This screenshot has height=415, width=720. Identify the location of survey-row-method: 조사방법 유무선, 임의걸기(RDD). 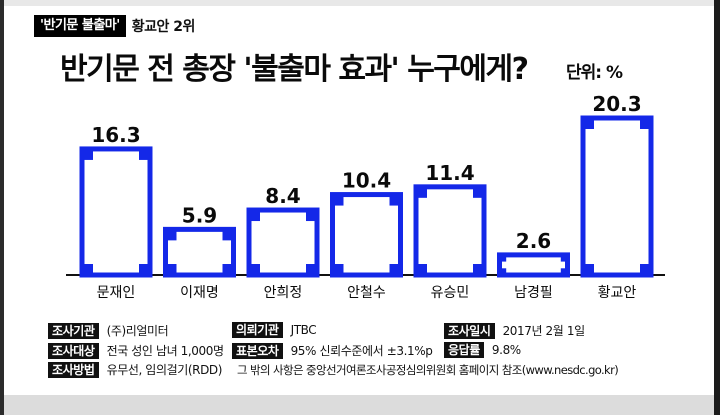
(135, 369).